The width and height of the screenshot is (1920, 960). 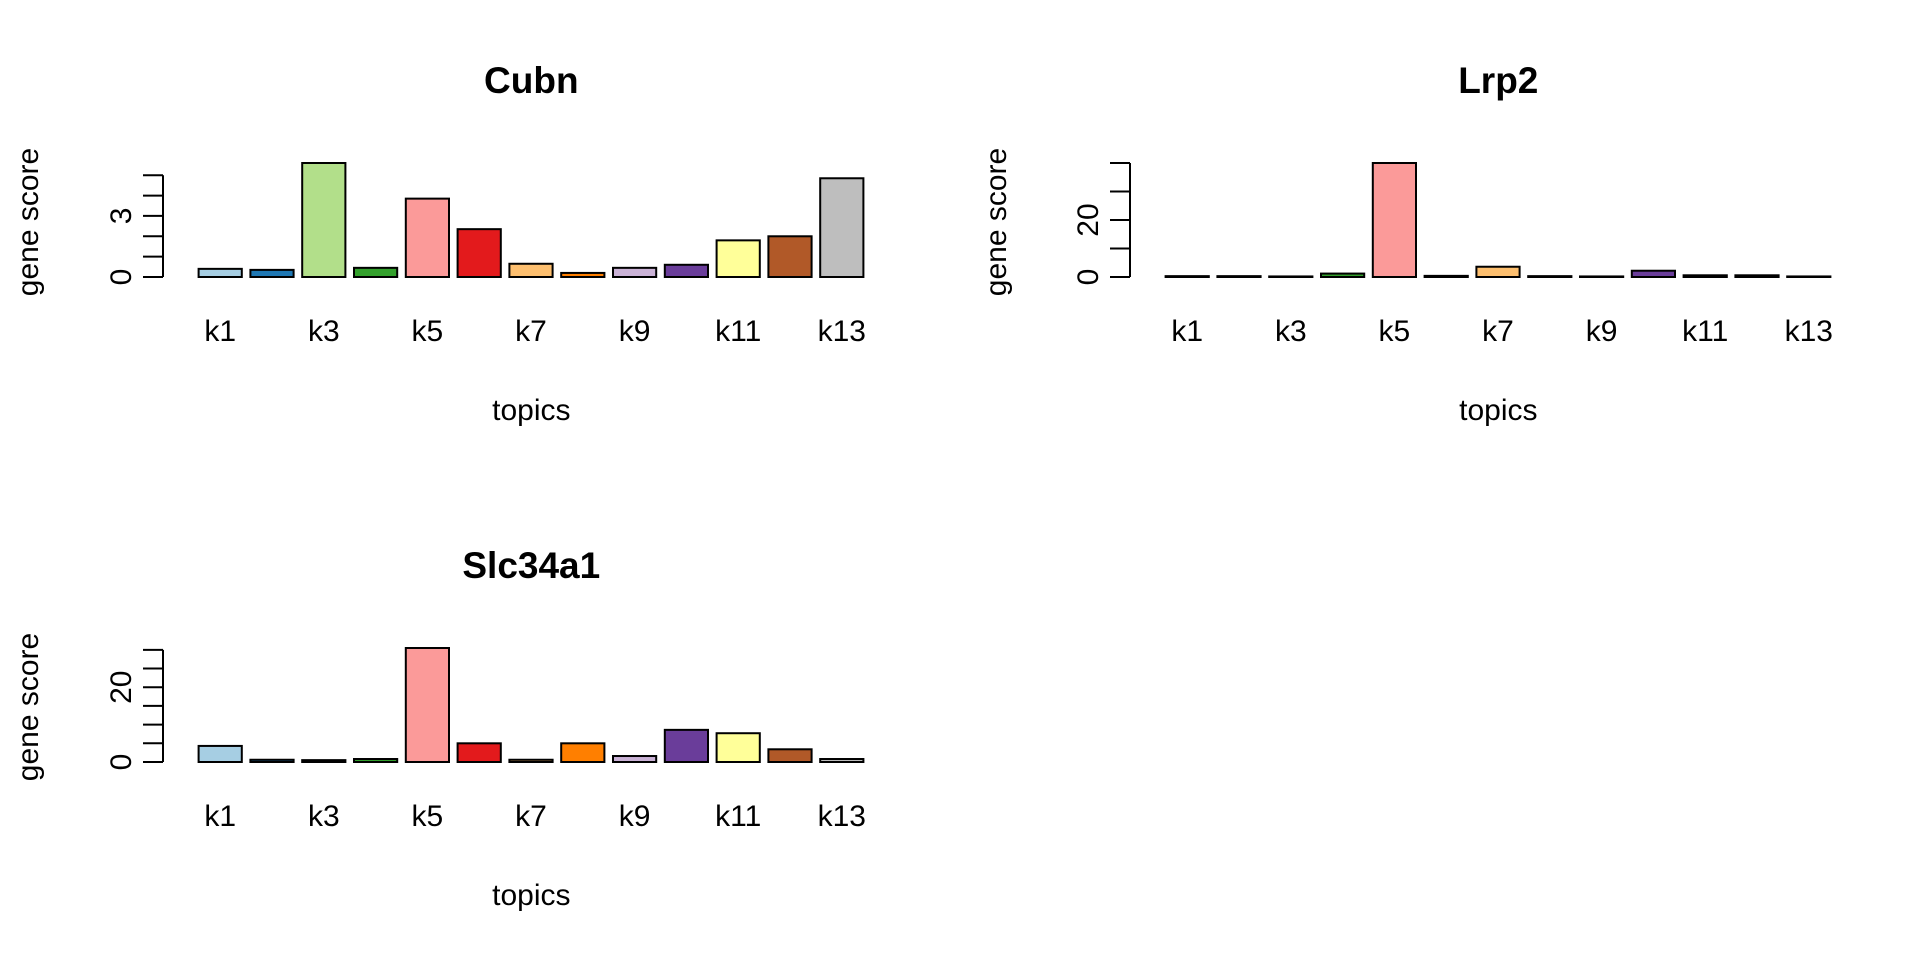 What do you see at coordinates (531, 565) in the screenshot?
I see `chart-title: Slc34a1` at bounding box center [531, 565].